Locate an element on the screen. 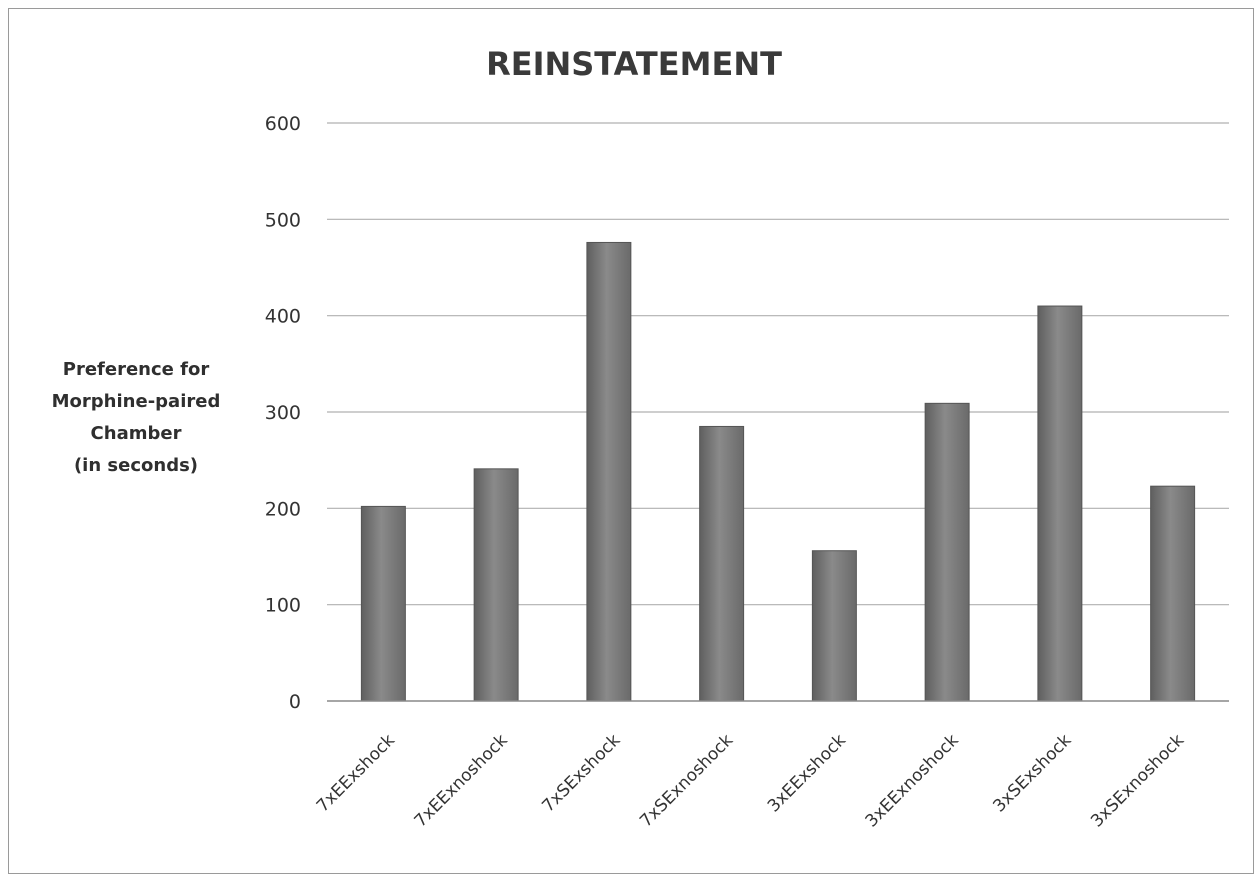 The image size is (1260, 881). y-tick-label: 0 is located at coordinates (295, 702).